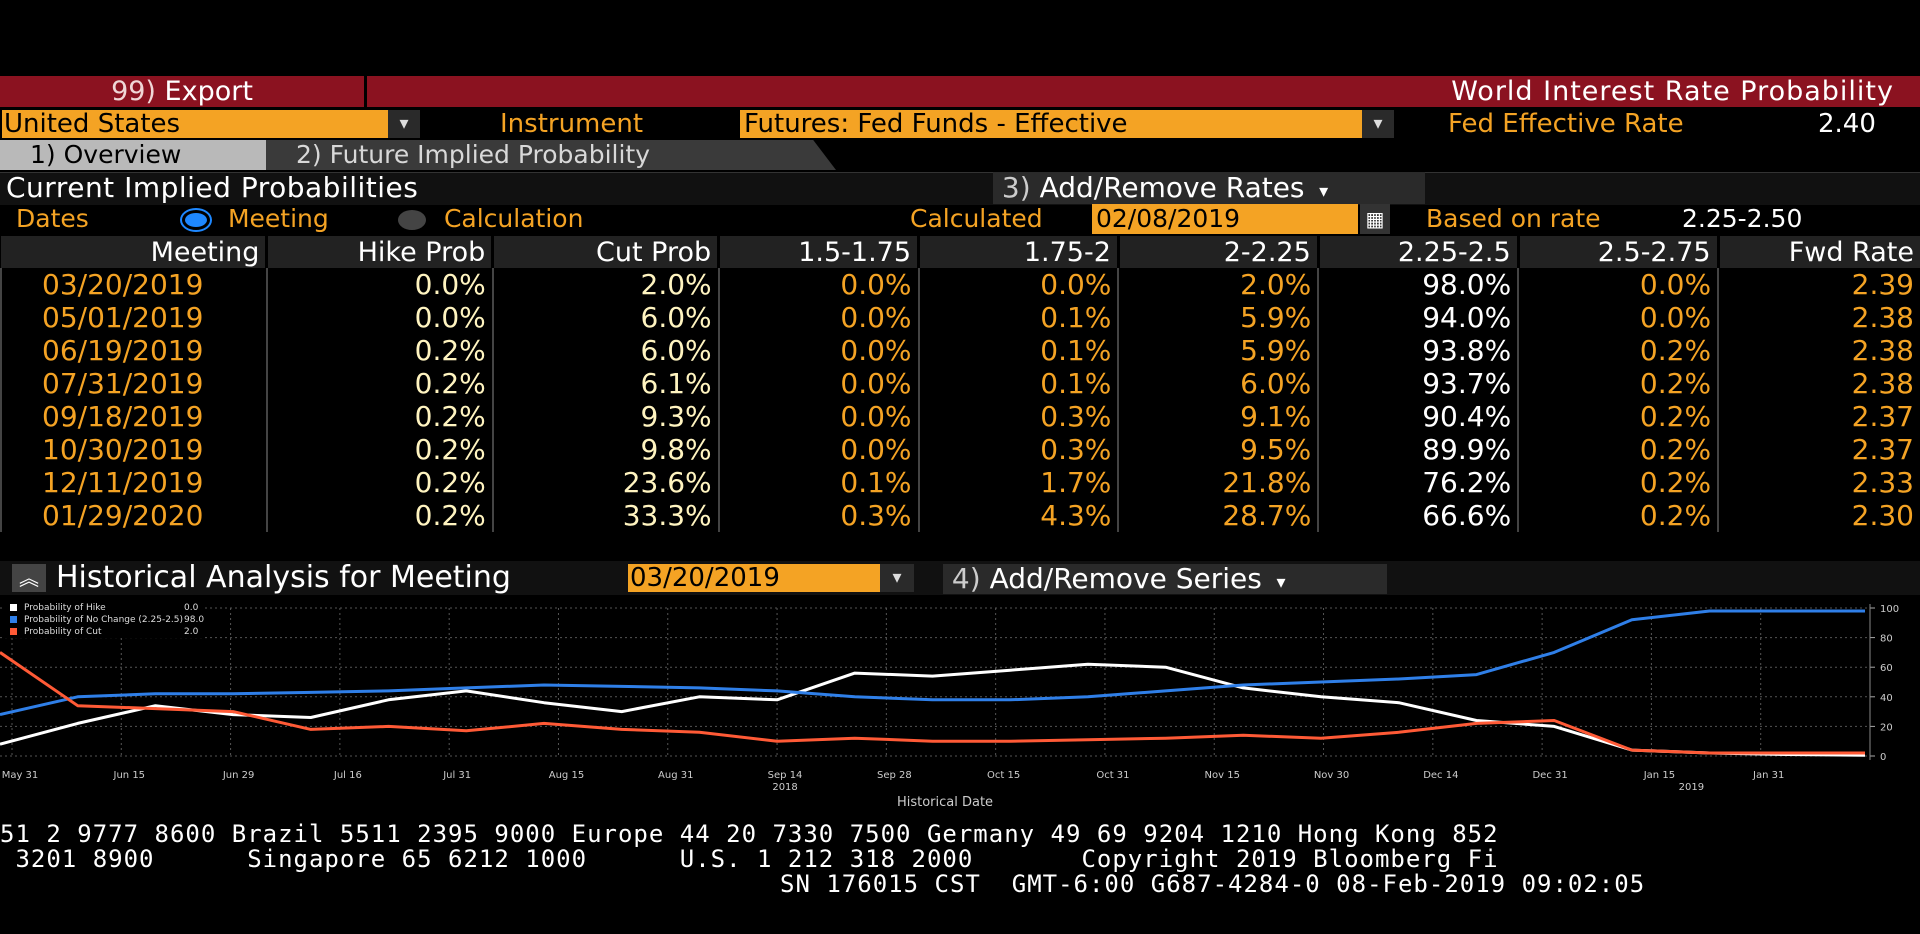 The height and width of the screenshot is (934, 1920). Describe the element at coordinates (1566, 124) in the screenshot. I see `fed-rate-label: Fed Effective Rate` at that location.